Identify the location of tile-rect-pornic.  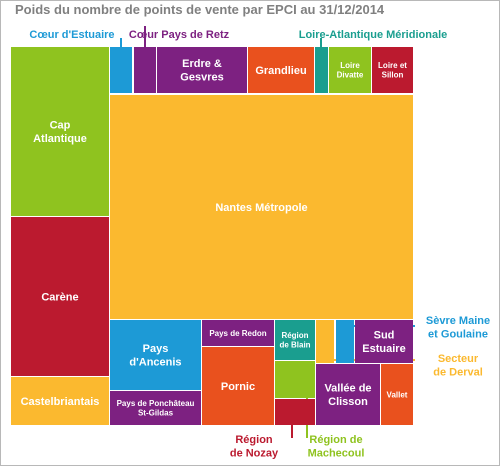
(238, 386).